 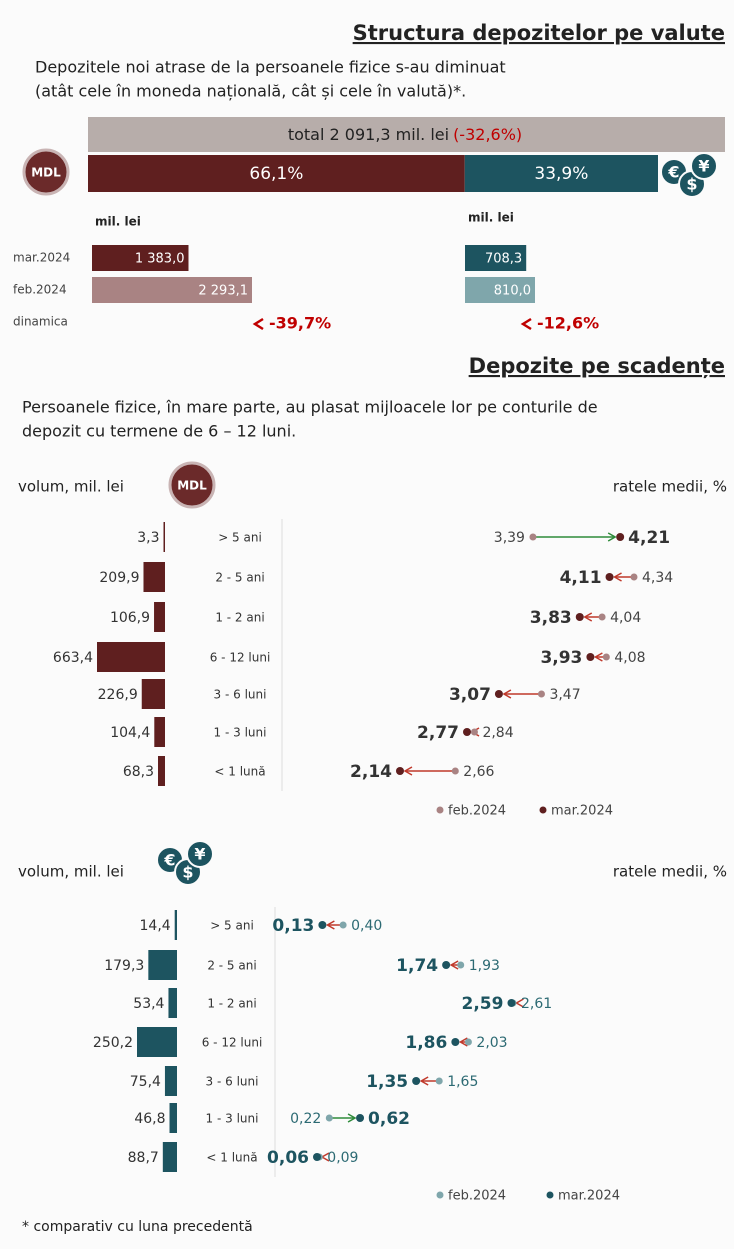 What do you see at coordinates (462, 1082) in the screenshot?
I see `rate-label-feb: 1,65` at bounding box center [462, 1082].